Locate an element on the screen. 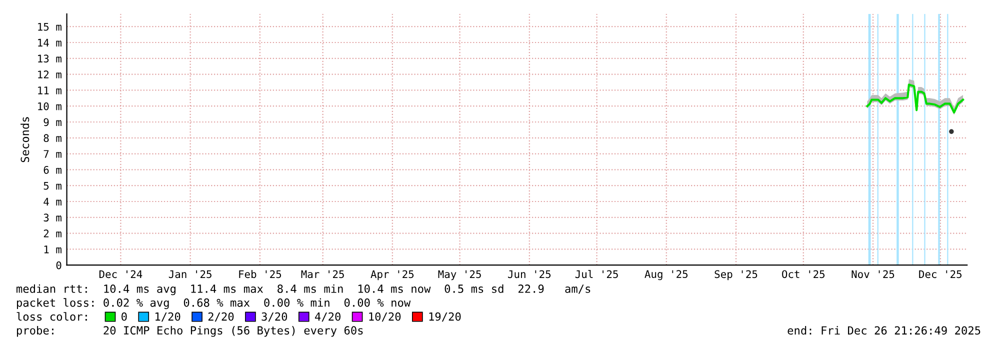 Image resolution: width=997 pixels, height=347 pixels. x-tick-label: May '25 is located at coordinates (459, 275).